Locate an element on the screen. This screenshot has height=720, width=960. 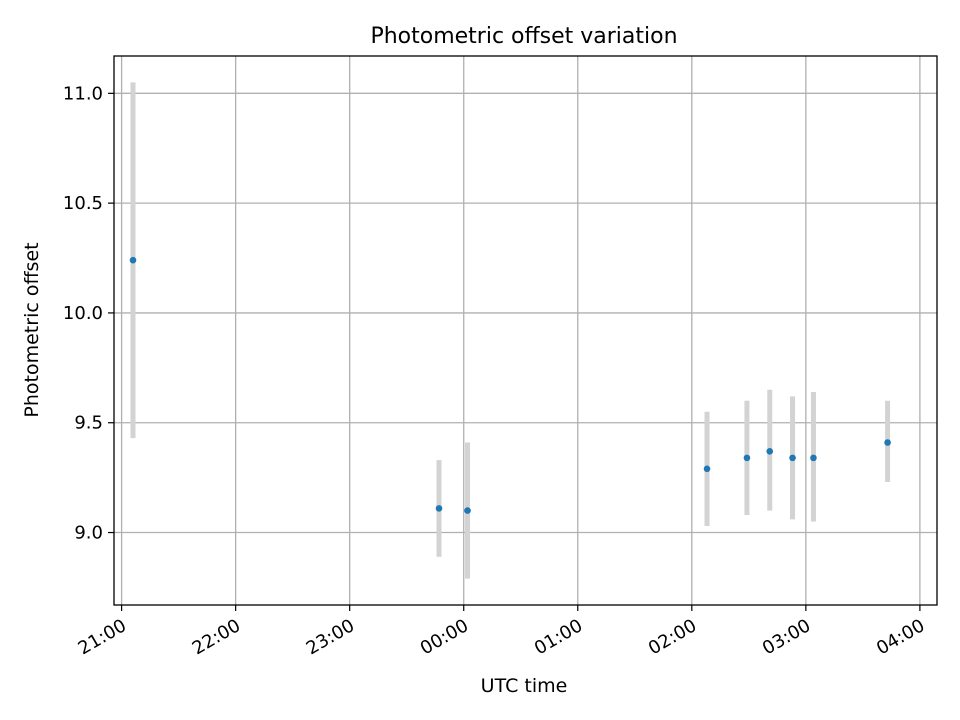
x-tick-label: 01:00 is located at coordinates (558, 637).